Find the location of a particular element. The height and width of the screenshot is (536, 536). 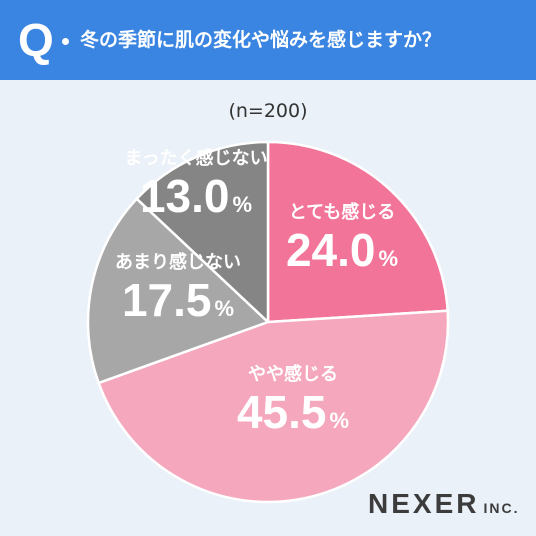

pie-slice-very is located at coordinates (357, 232).